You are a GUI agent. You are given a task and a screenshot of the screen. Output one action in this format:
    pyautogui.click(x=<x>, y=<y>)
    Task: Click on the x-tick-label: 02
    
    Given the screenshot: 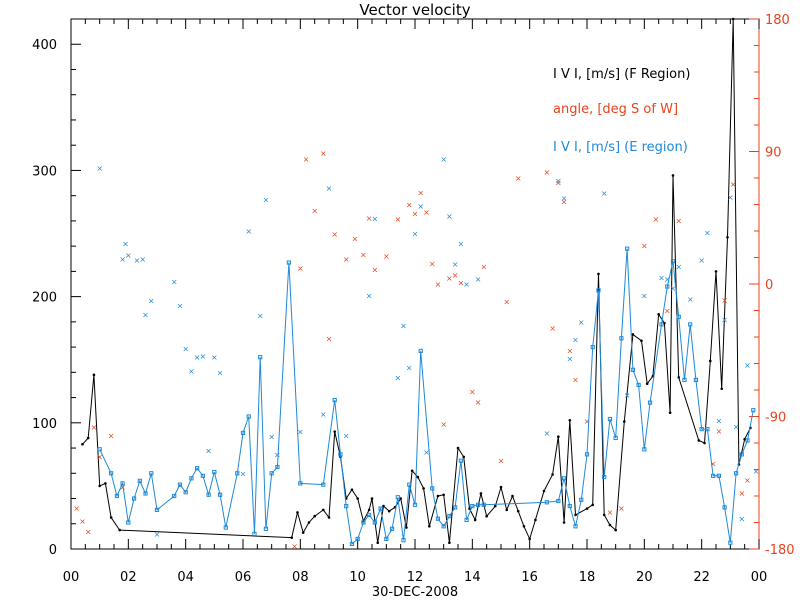 What is the action you would take?
    pyautogui.click(x=128, y=577)
    